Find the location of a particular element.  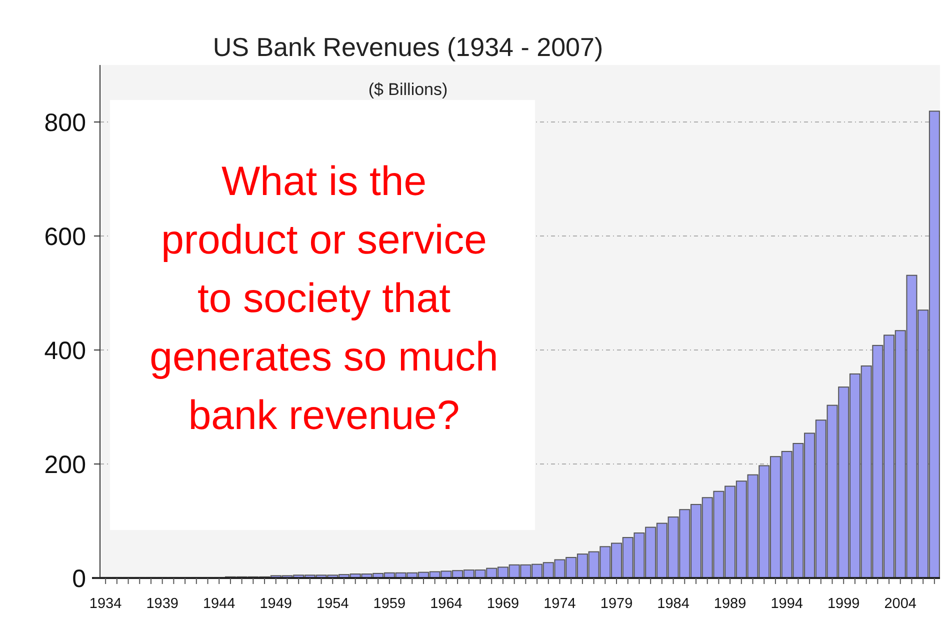

x-tick-label: 1959 is located at coordinates (389, 604).